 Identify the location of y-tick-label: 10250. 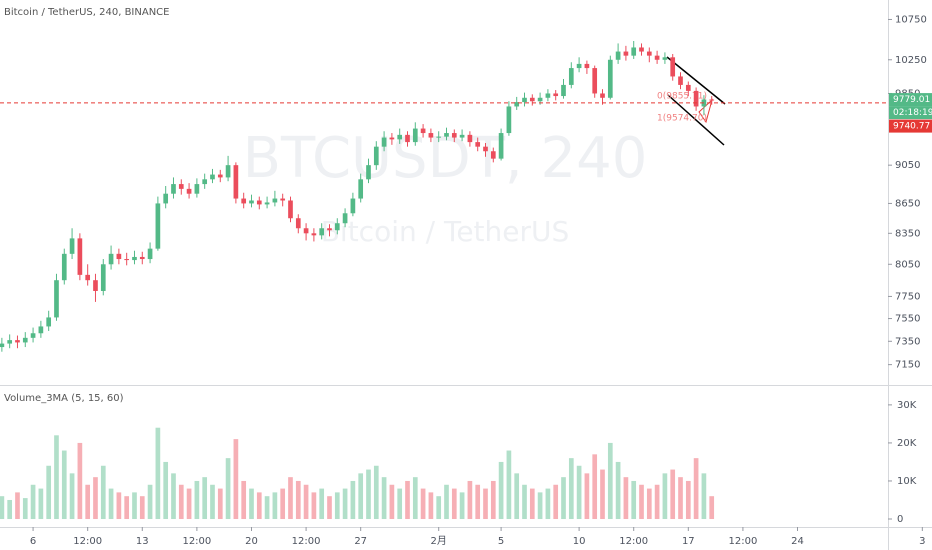
(911, 60).